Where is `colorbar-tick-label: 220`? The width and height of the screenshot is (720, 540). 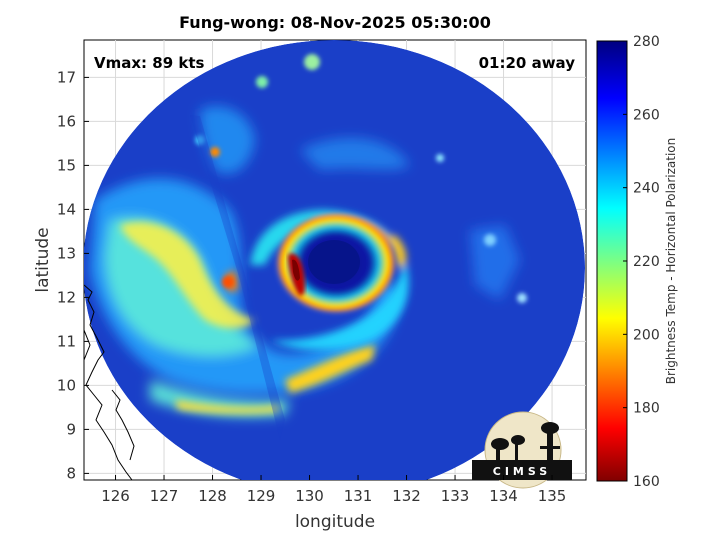 colorbar-tick-label: 220 is located at coordinates (646, 262).